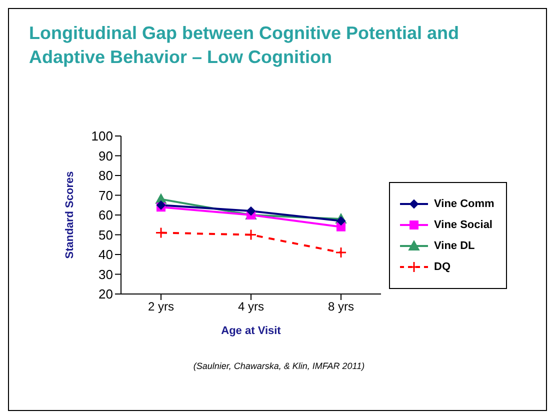  What do you see at coordinates (442, 266) in the screenshot?
I see `legend-label: DQ` at bounding box center [442, 266].